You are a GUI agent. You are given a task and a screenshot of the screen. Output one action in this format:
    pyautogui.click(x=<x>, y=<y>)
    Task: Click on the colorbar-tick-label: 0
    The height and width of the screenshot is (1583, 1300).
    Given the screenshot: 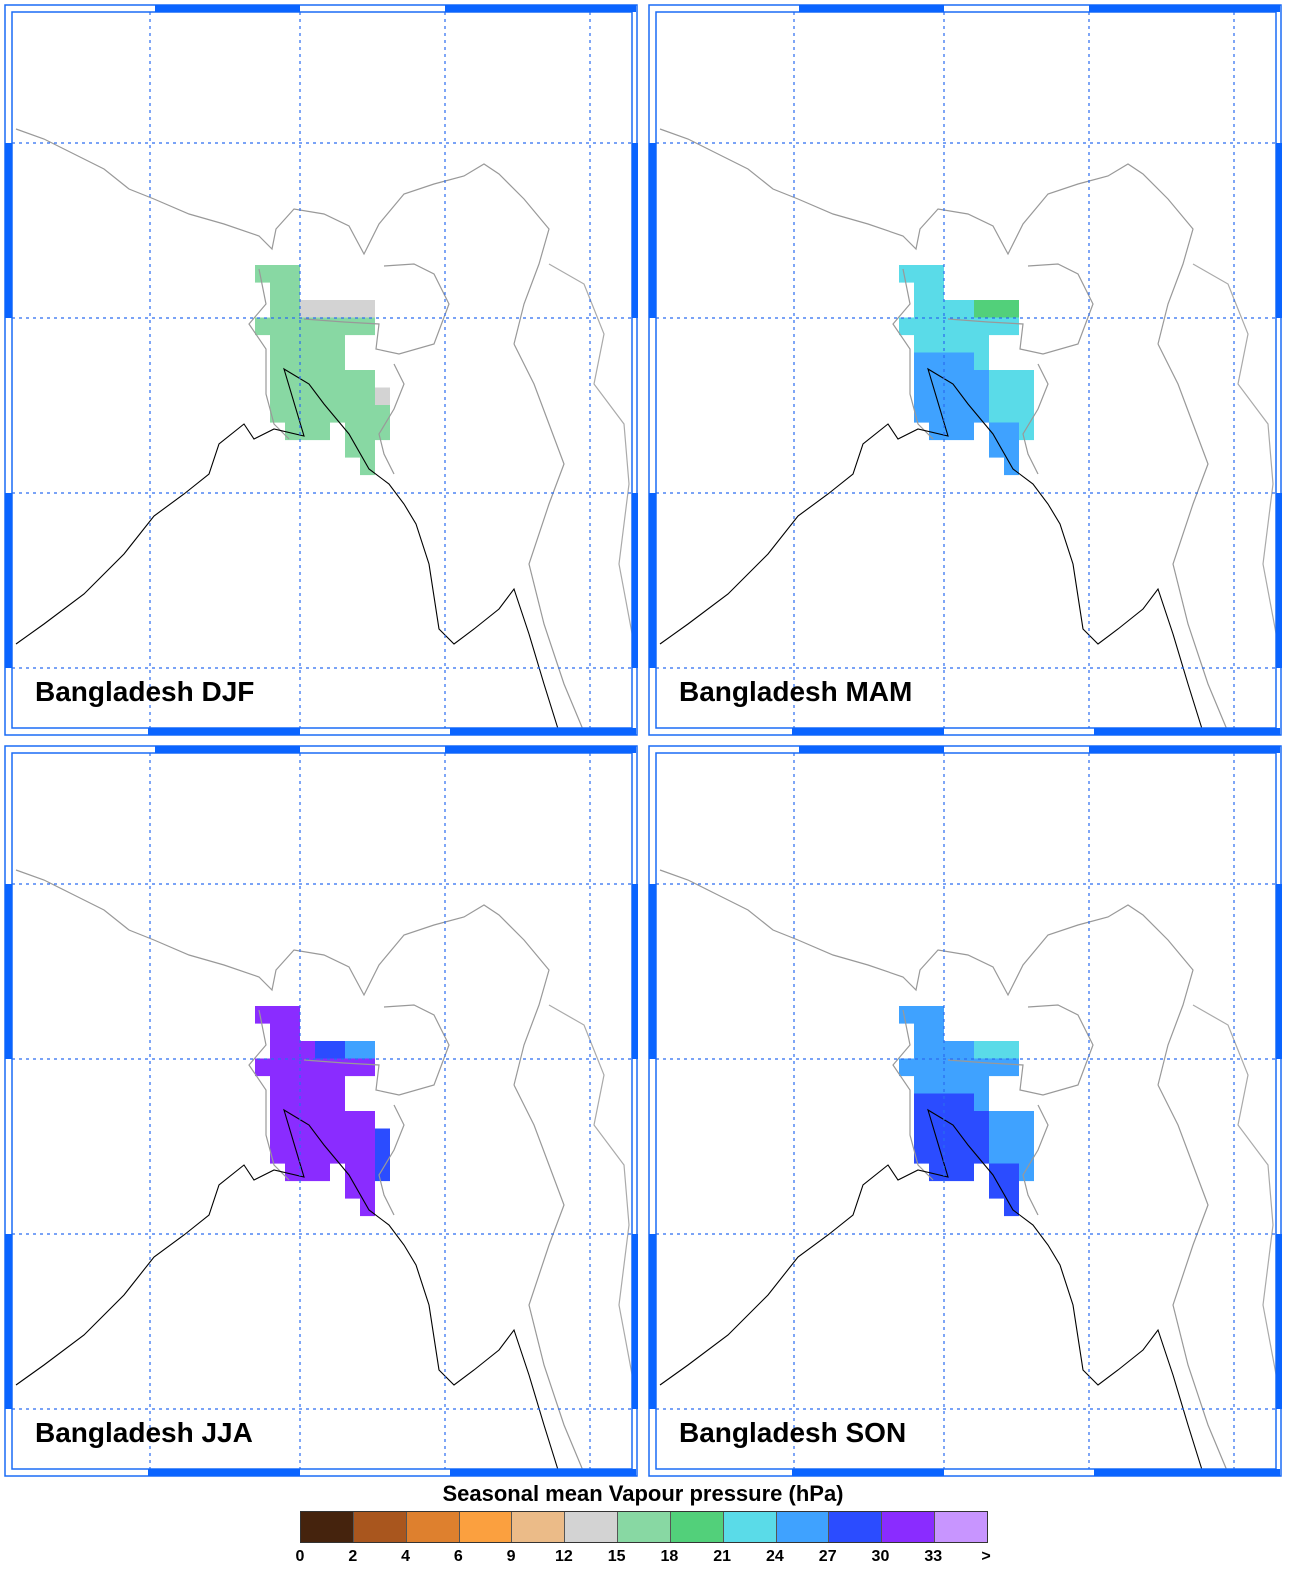 What is the action you would take?
    pyautogui.click(x=300, y=1556)
    